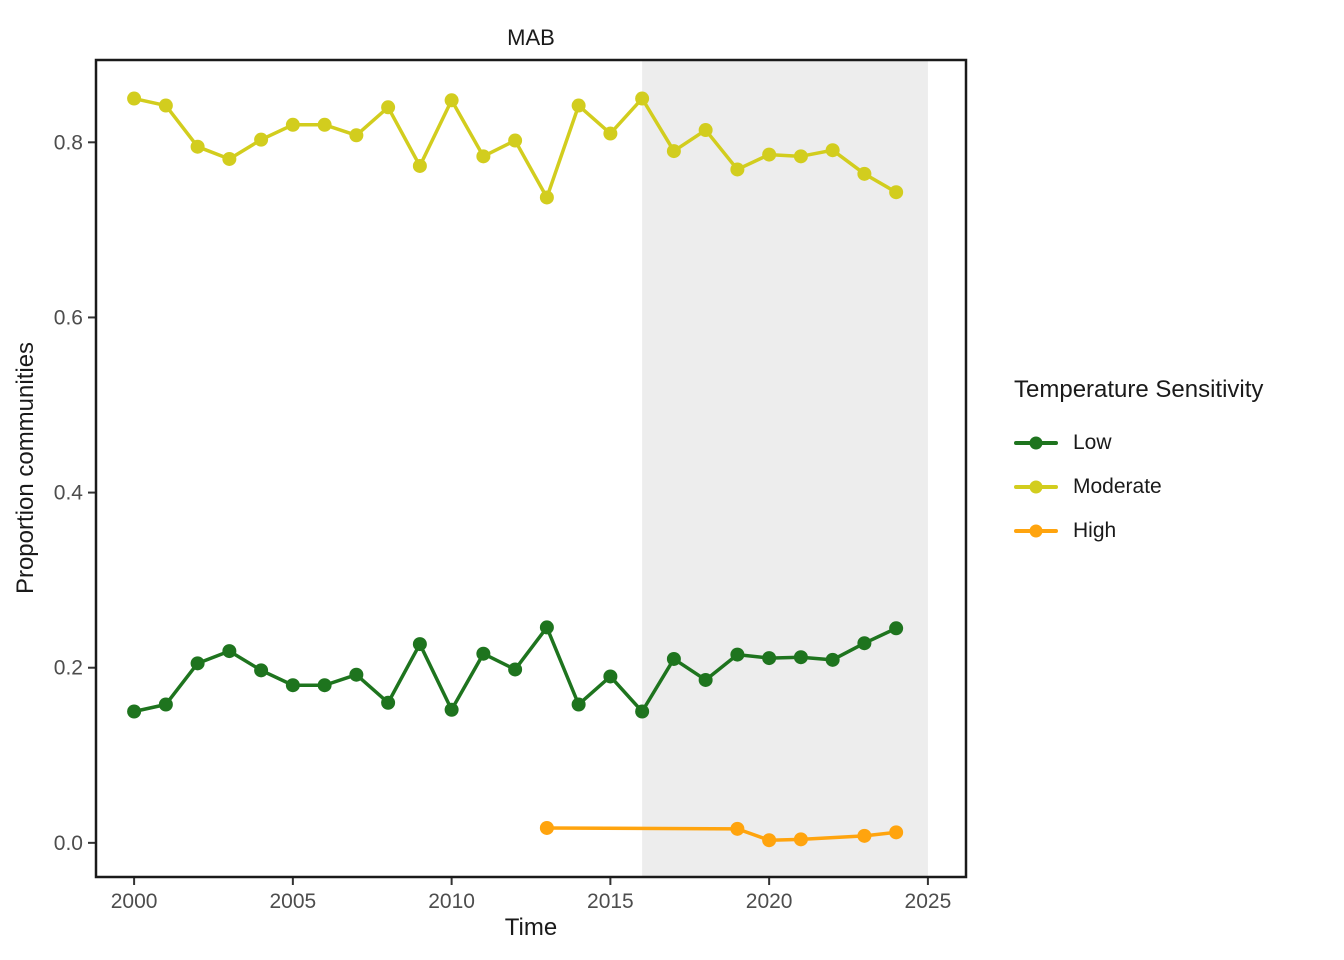  I want to click on legend-title: Temperature Sensitivity, so click(1139, 389).